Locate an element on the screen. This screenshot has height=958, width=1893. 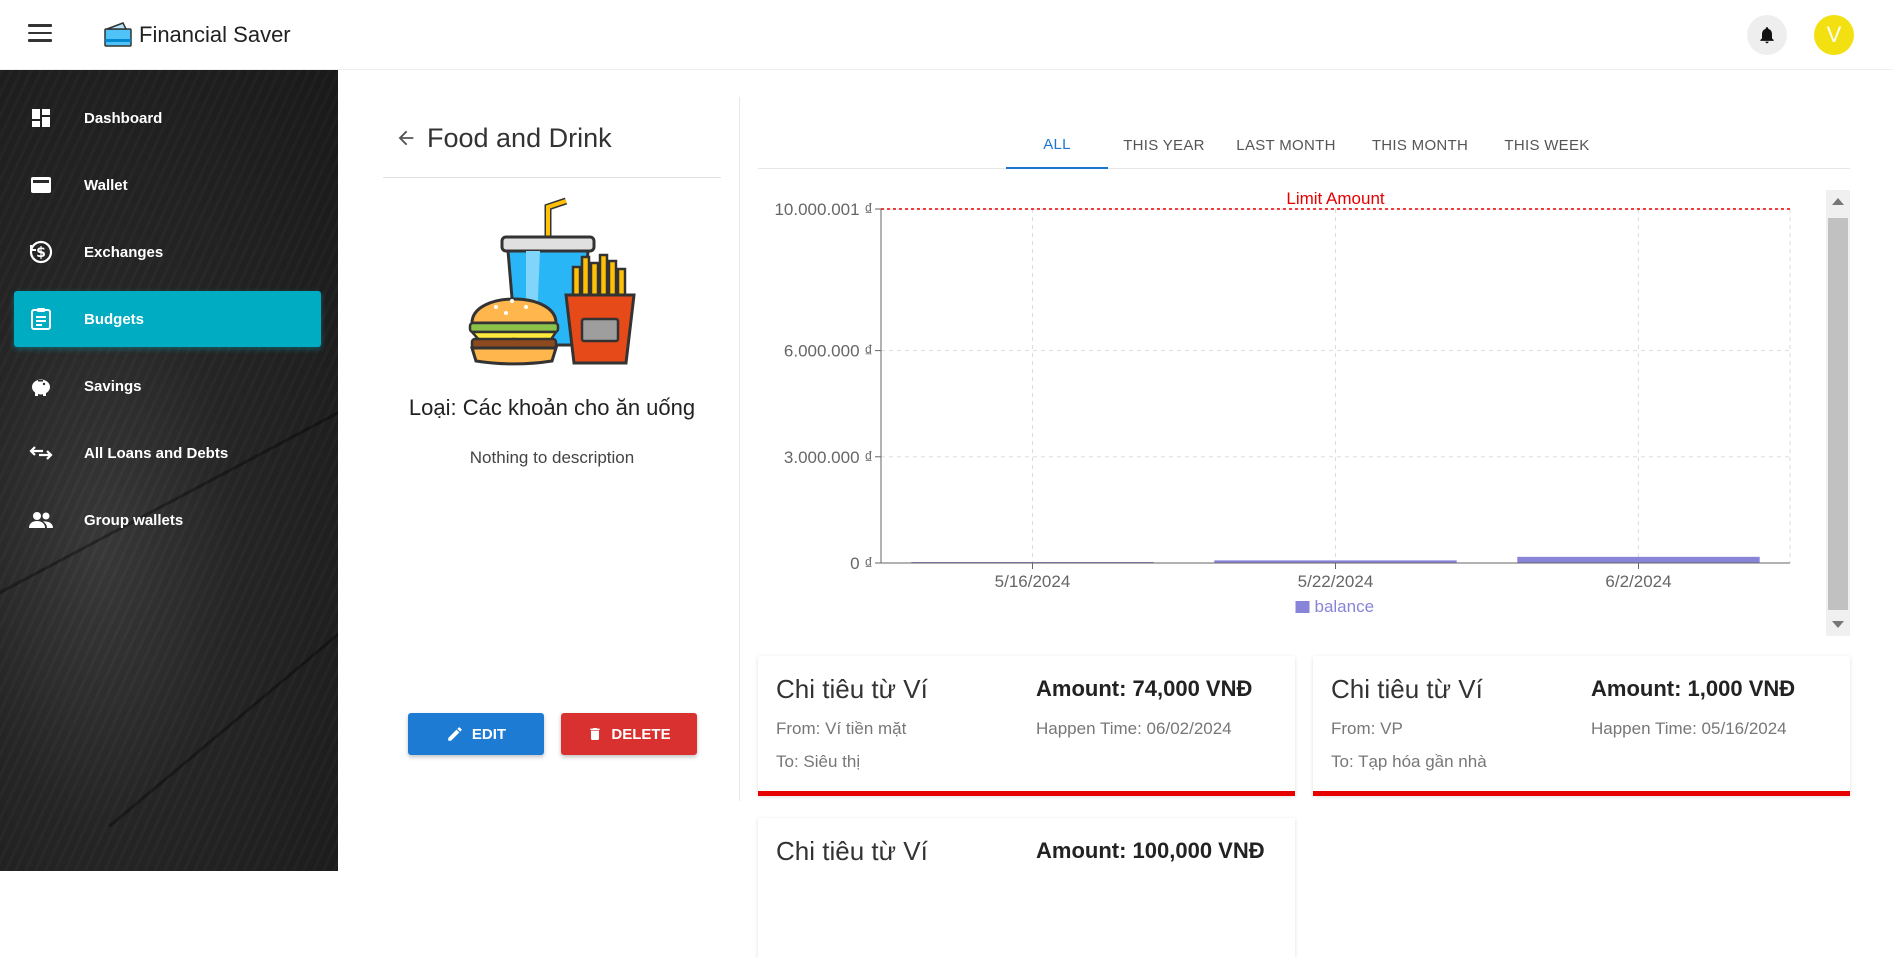
x-tick-label: 5/16/2024 is located at coordinates (1033, 581).